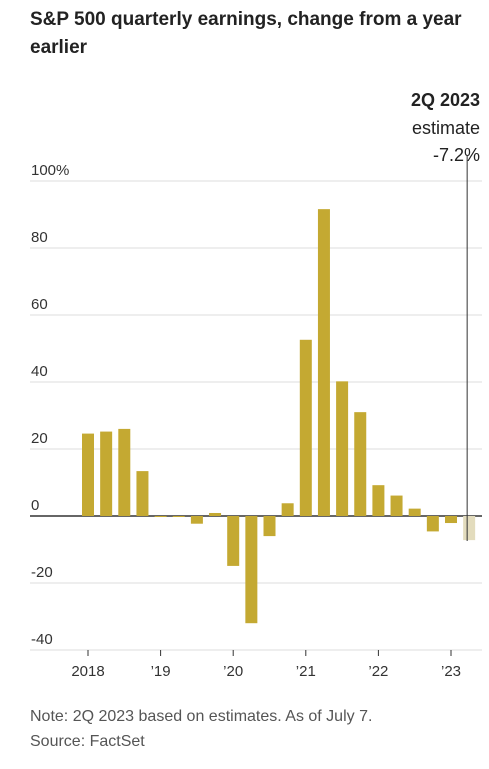  I want to click on estimate-annotation-period: 2Q 2023, so click(445, 100).